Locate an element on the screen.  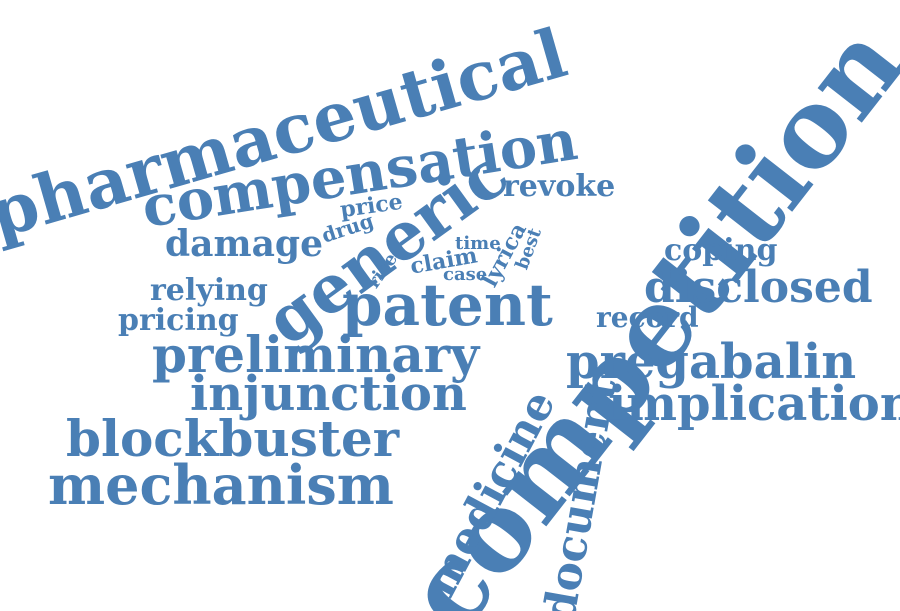
word-record: record is located at coordinates (647, 317).